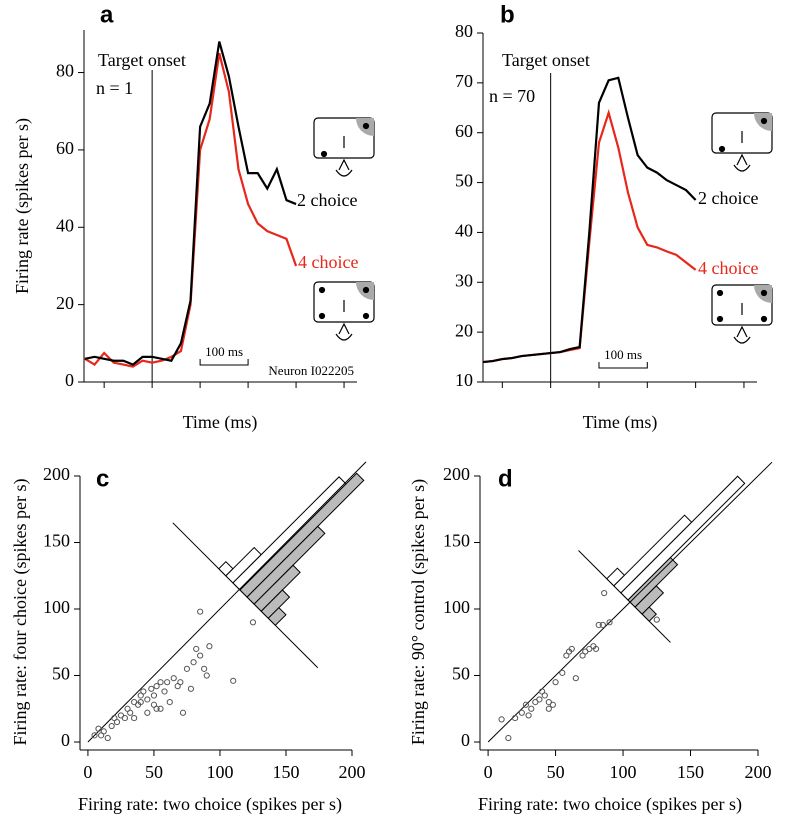 The image size is (800, 835). Describe the element at coordinates (630, 602) in the screenshot. I see `unity-line` at that location.